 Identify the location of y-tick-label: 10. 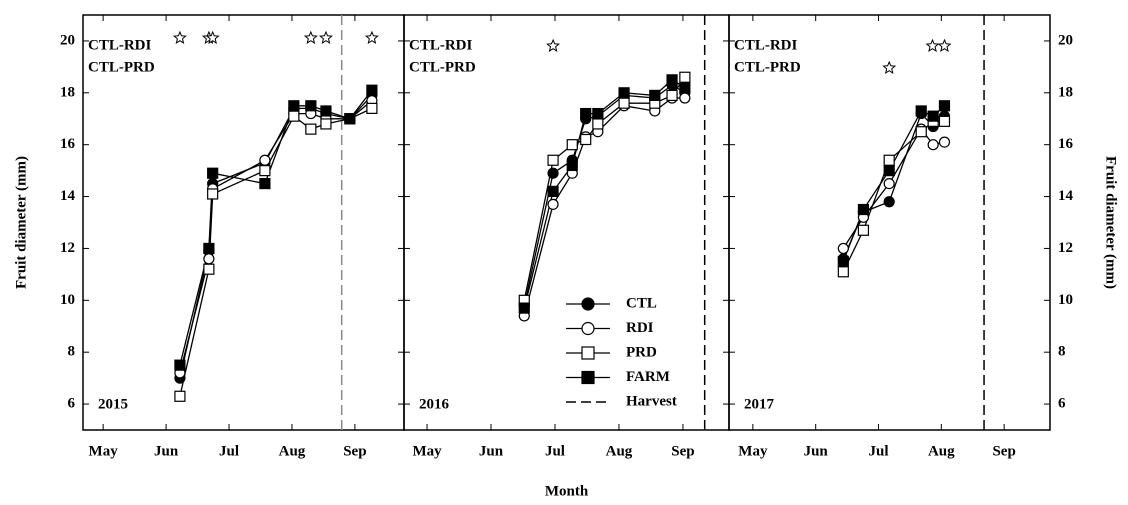
(67, 300).